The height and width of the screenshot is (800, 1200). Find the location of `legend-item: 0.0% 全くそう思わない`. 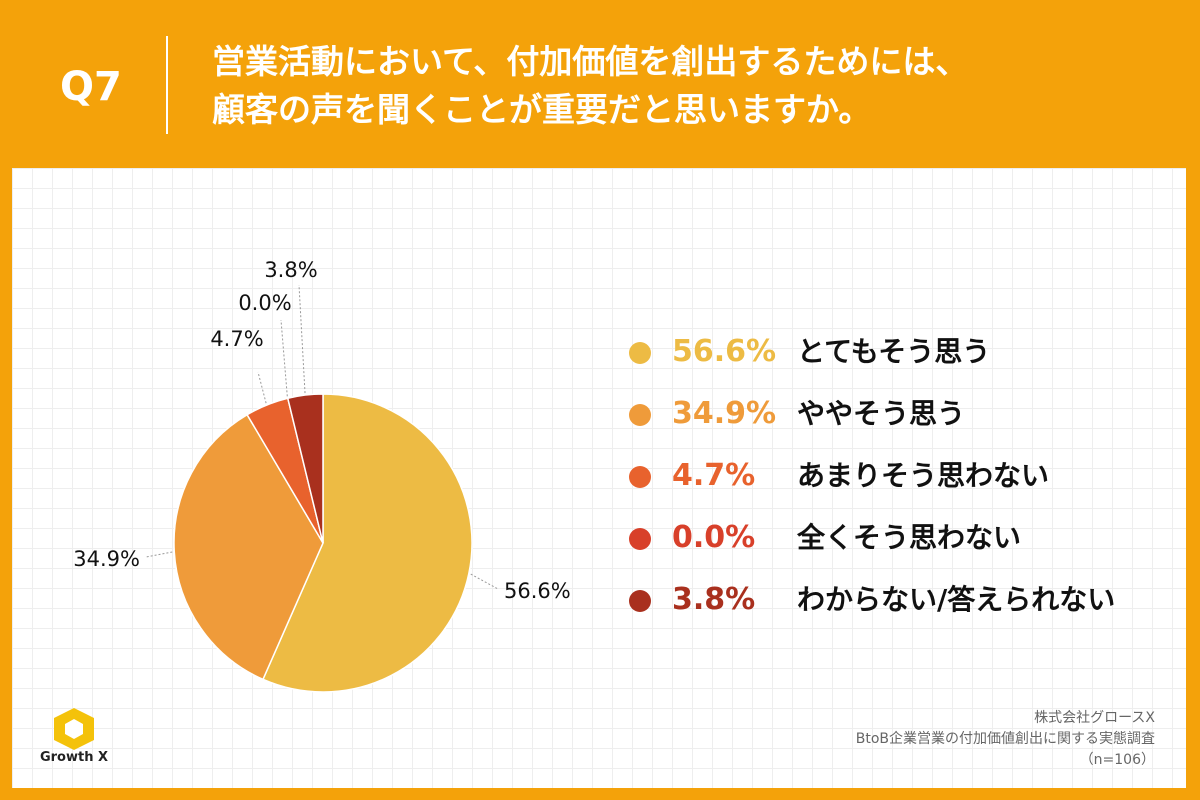

legend-item: 0.0% 全くそう思わない is located at coordinates (895, 549).